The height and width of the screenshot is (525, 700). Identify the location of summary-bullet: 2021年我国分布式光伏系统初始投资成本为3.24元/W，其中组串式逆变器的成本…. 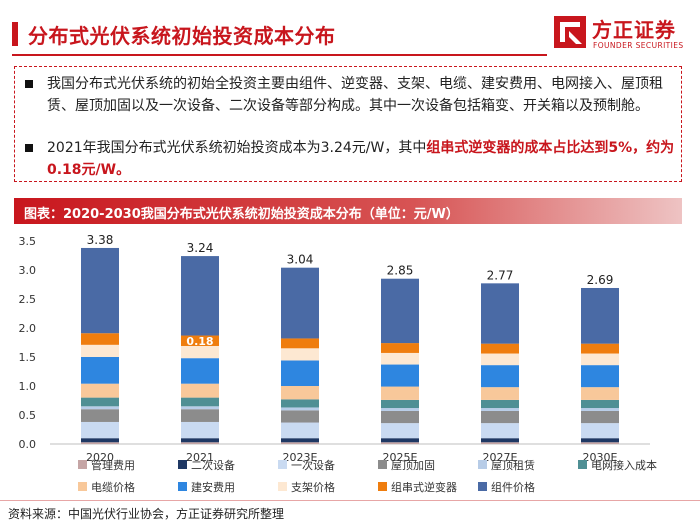
(350, 159).